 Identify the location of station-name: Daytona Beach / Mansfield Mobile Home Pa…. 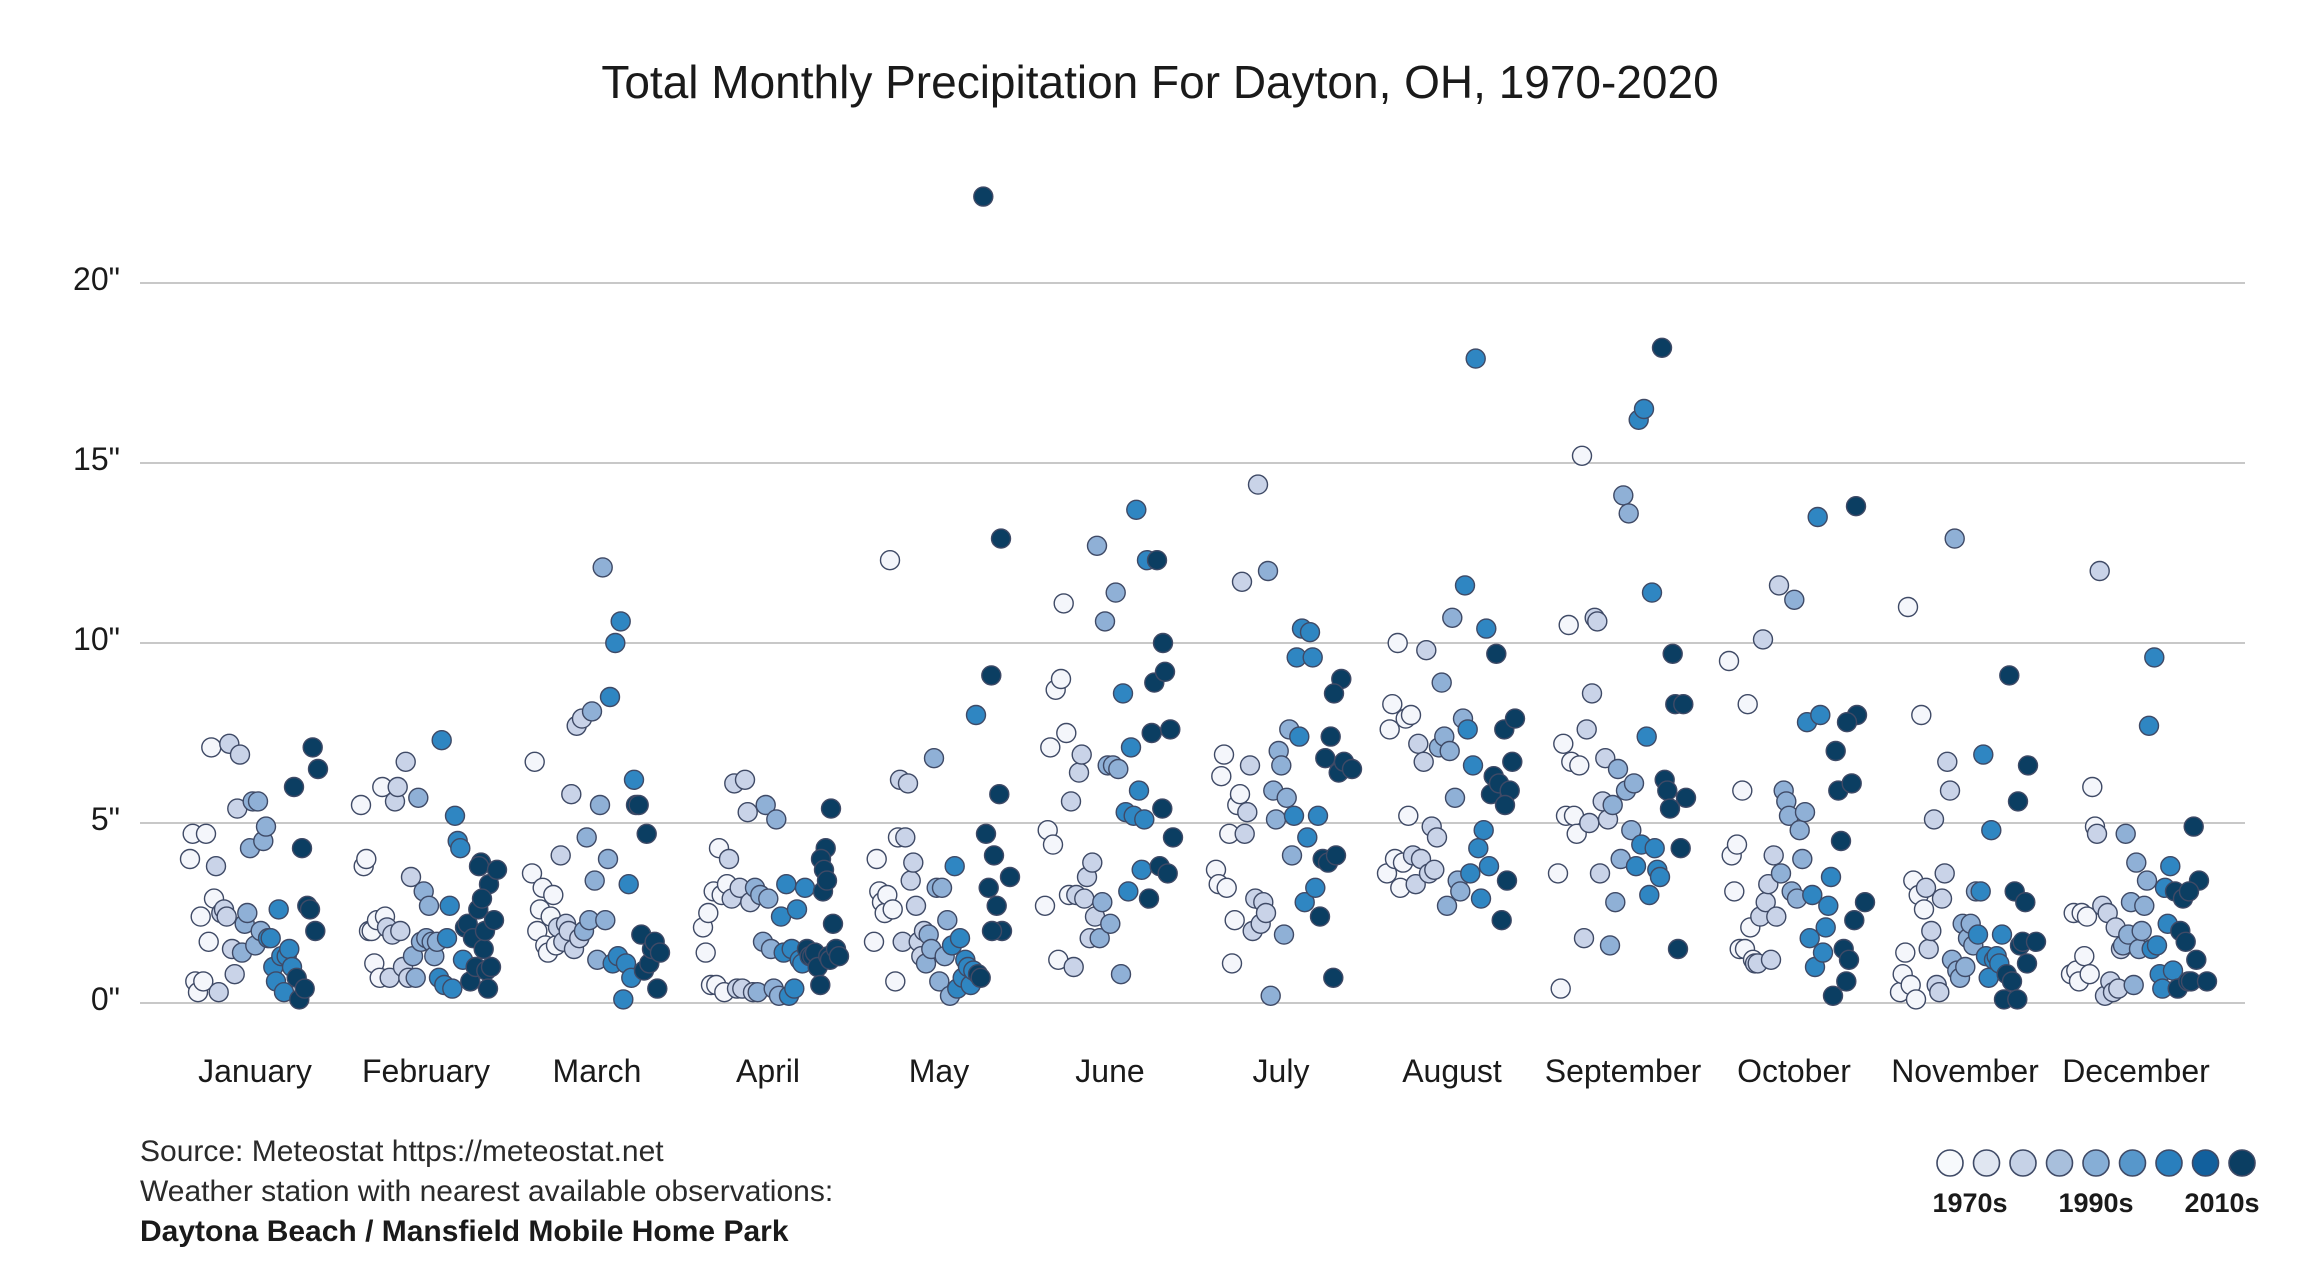
(464, 1231).